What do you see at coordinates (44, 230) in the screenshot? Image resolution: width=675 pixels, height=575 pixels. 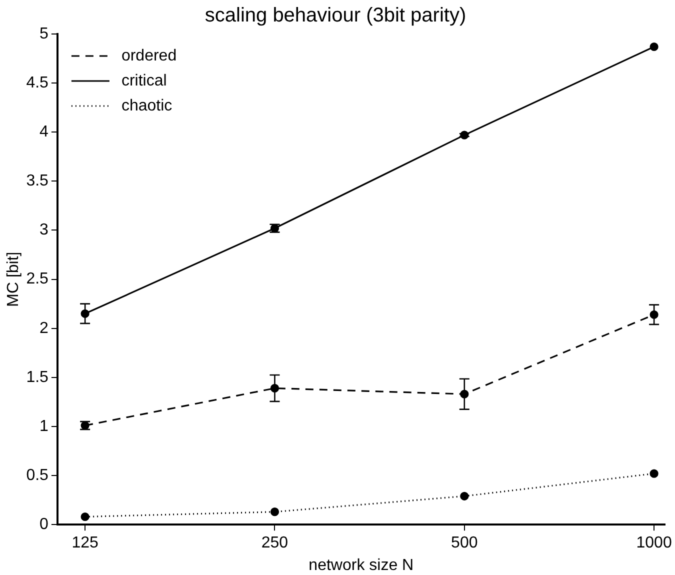 I see `y-tick-label: 3` at bounding box center [44, 230].